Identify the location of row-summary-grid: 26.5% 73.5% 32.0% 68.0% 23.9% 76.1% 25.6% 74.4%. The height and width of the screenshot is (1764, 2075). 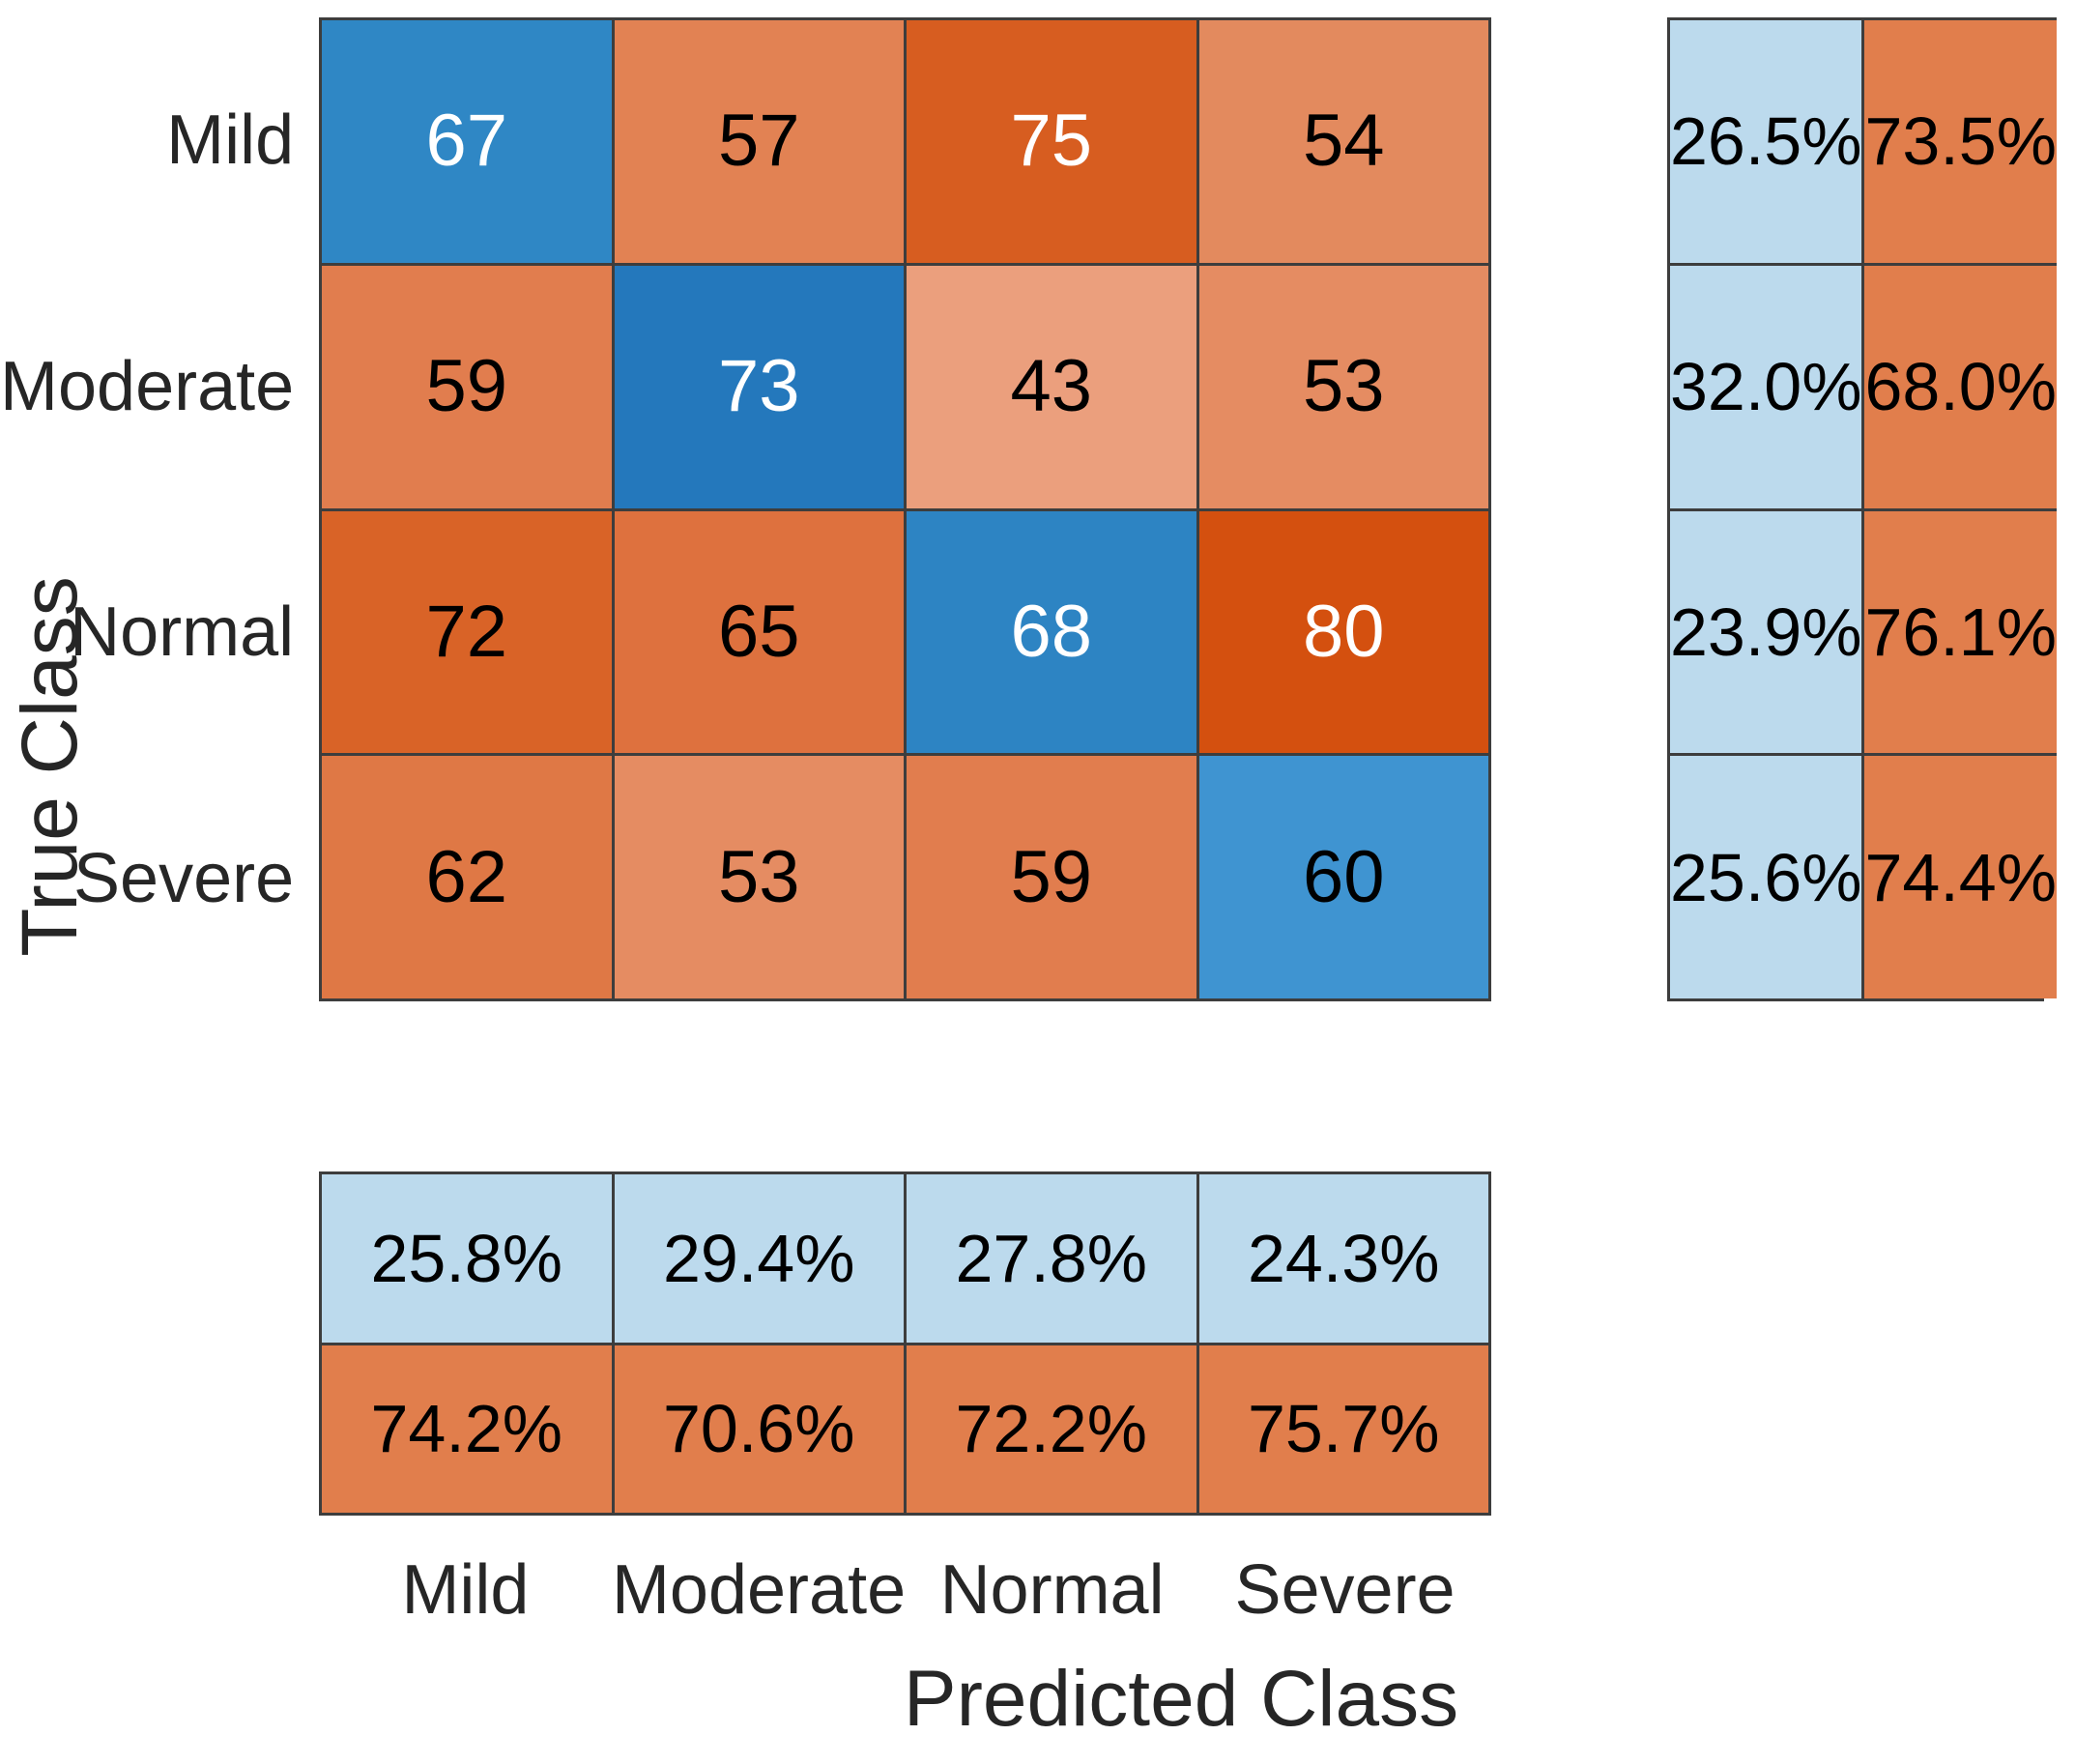
(1862, 509).